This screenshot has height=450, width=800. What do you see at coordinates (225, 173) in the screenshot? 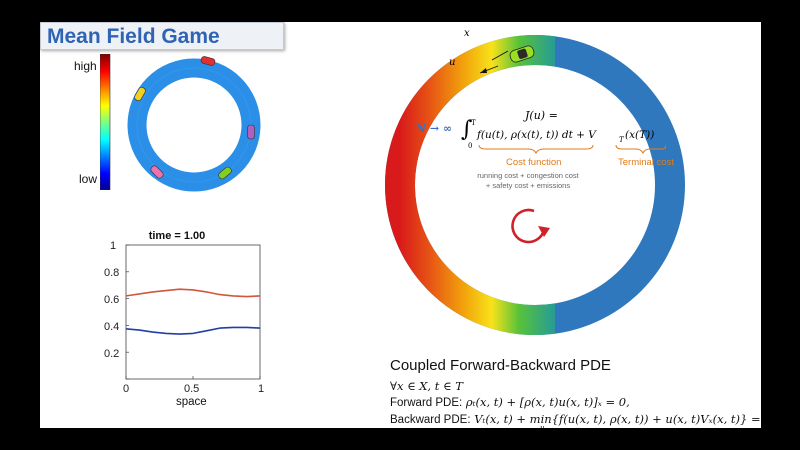
I see `car-green` at bounding box center [225, 173].